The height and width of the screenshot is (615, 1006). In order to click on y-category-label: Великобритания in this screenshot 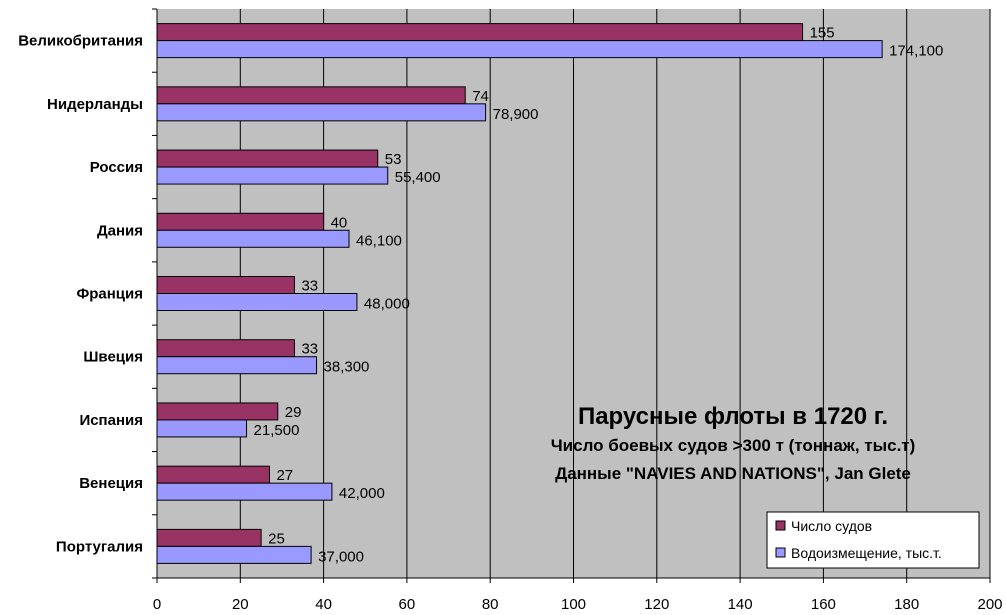, I will do `click(80, 41)`.